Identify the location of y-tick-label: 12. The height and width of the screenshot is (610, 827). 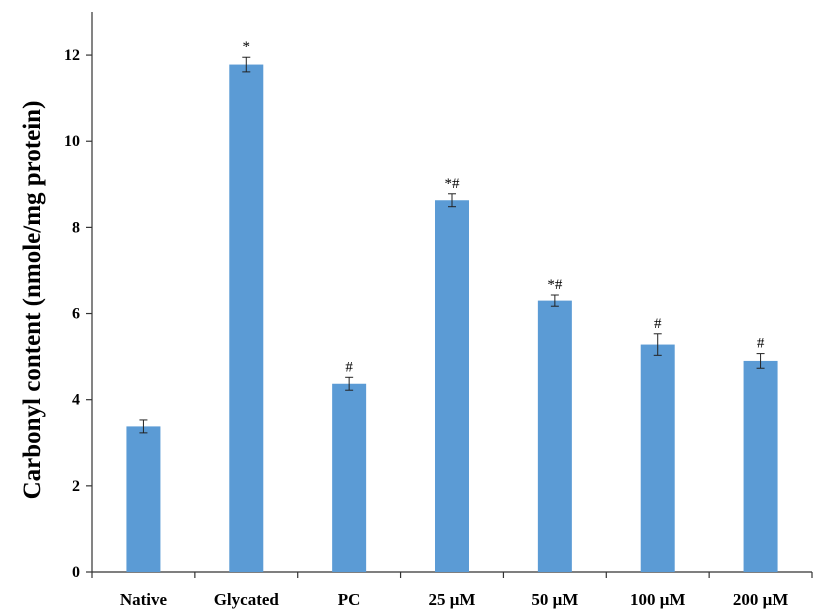
(72, 55).